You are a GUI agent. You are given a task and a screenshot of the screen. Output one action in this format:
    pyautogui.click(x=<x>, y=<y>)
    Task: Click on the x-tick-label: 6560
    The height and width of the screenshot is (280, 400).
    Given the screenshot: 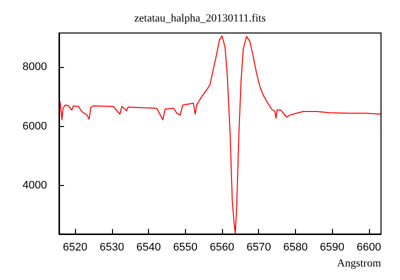 What is the action you would take?
    pyautogui.click(x=222, y=248)
    